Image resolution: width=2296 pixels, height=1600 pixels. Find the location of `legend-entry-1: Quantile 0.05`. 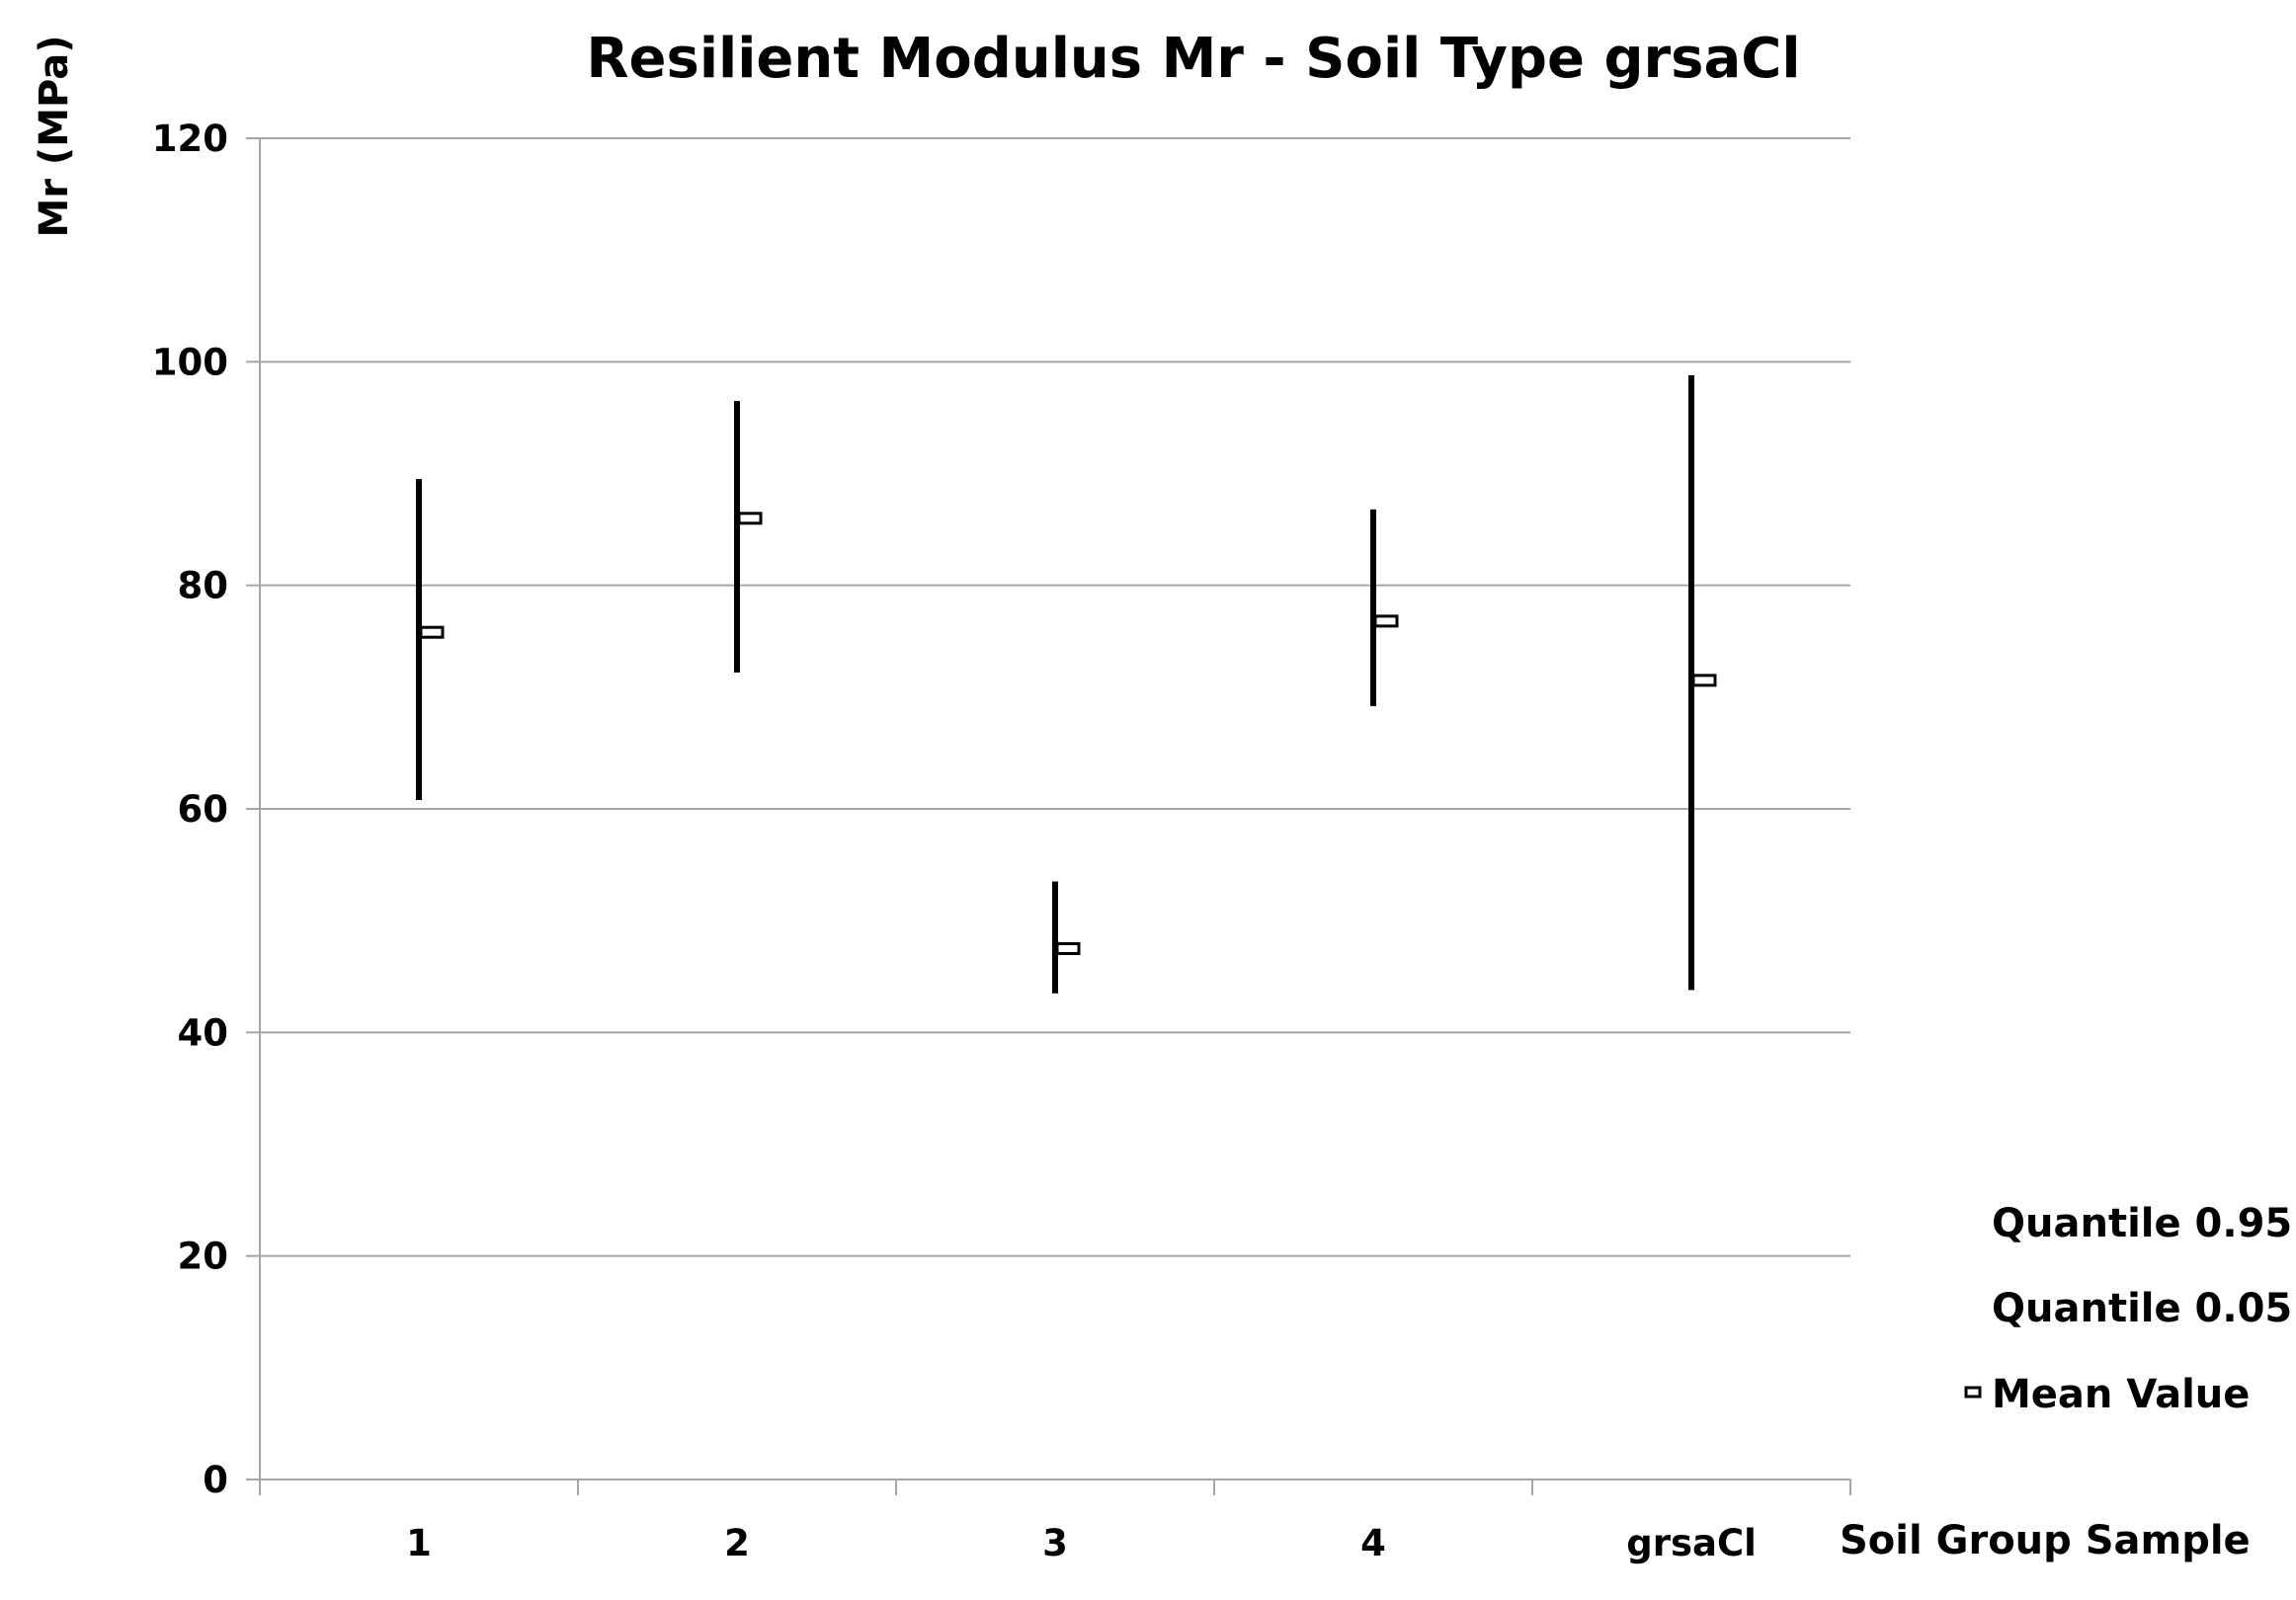

legend-entry-1: Quantile 0.05 is located at coordinates (2142, 1308).